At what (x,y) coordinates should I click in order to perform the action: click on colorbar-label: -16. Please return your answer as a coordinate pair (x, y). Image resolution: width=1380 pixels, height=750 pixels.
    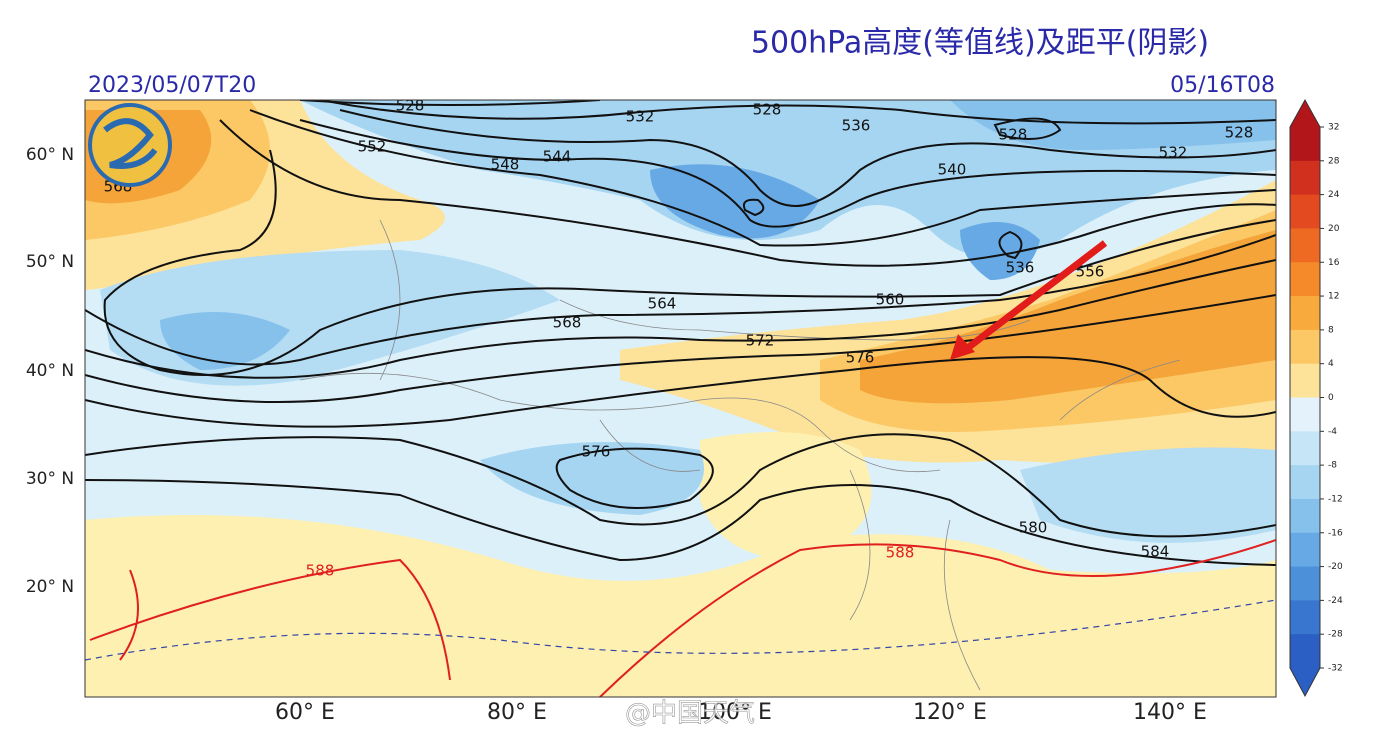
    Looking at the image, I should click on (1335, 533).